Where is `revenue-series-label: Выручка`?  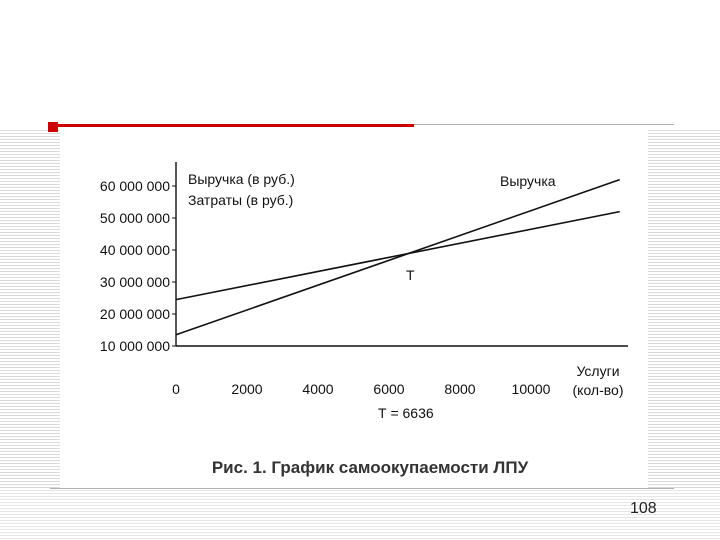 revenue-series-label: Выручка is located at coordinates (528, 181).